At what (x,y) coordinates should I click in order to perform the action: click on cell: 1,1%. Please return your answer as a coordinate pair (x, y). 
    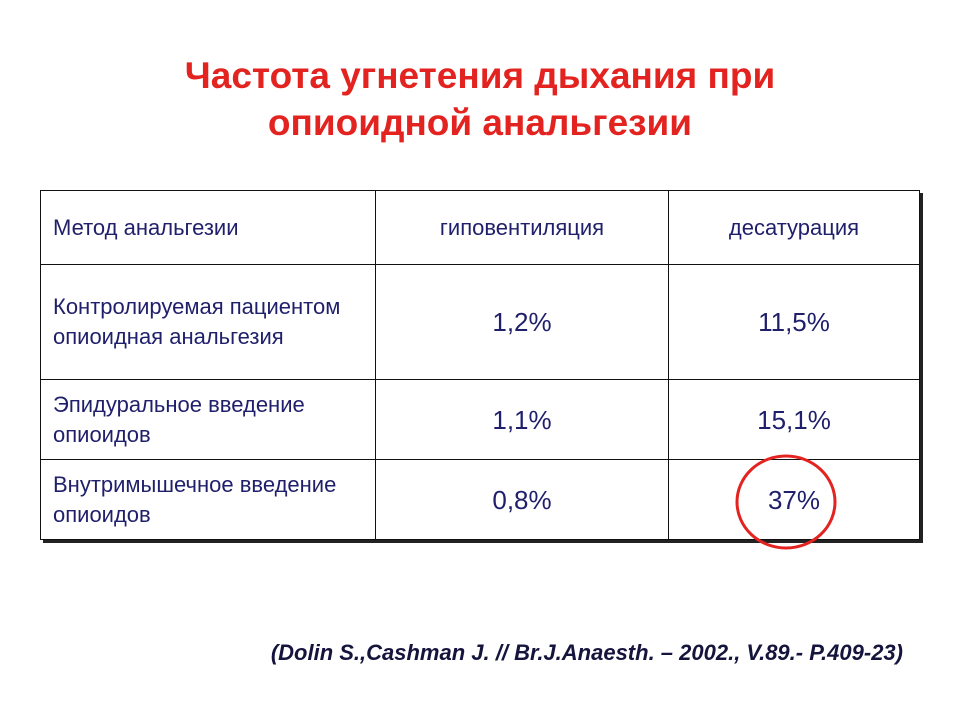
    Looking at the image, I should click on (522, 419).